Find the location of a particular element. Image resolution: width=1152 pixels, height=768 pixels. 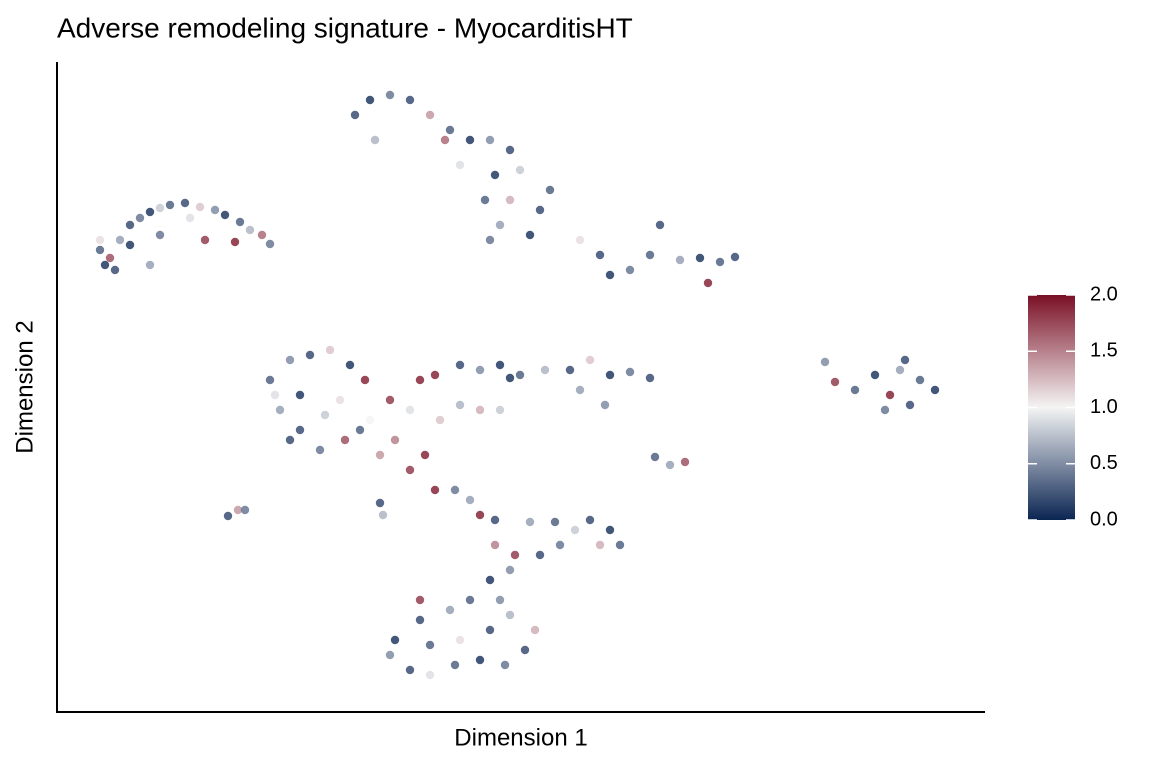

colorbar-tick-label: 0.5 is located at coordinates (1104, 463).